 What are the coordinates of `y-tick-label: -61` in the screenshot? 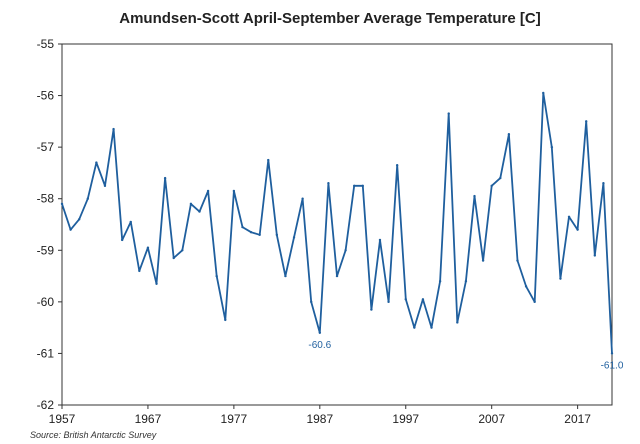 It's located at (46, 353).